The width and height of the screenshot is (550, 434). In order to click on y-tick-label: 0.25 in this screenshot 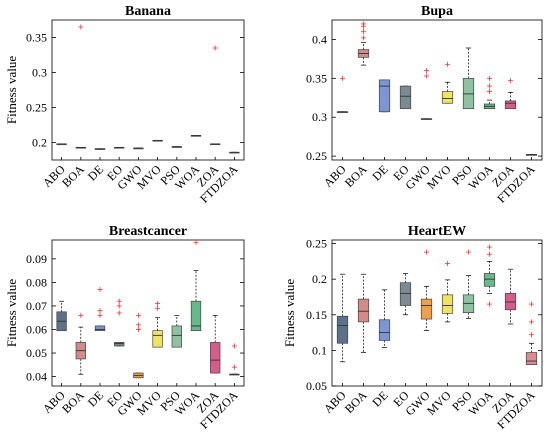, I will do `click(316, 244)`.